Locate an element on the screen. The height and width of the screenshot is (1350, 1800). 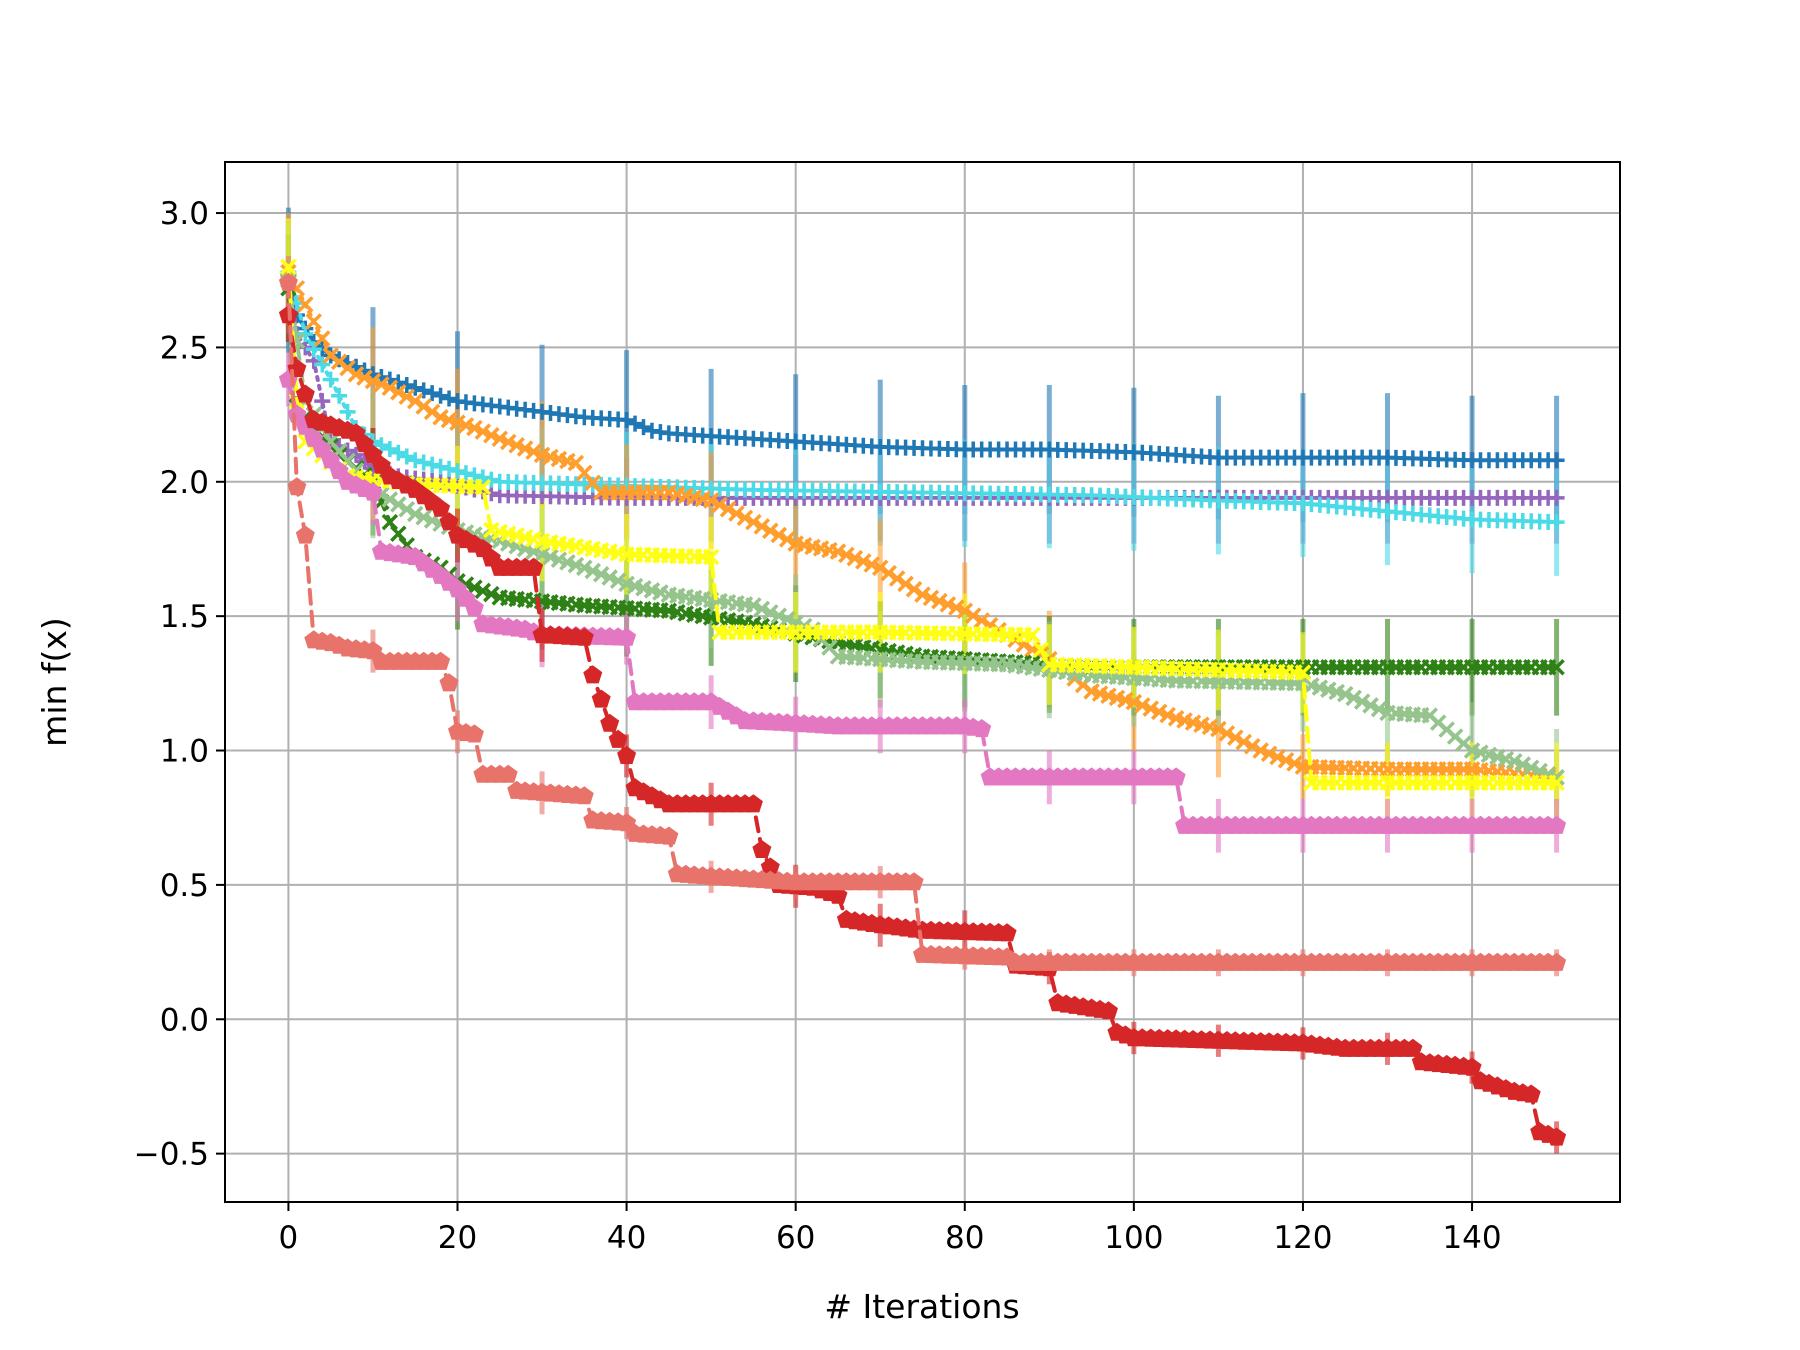
y-axis-label: min f(x) is located at coordinates (54, 682).